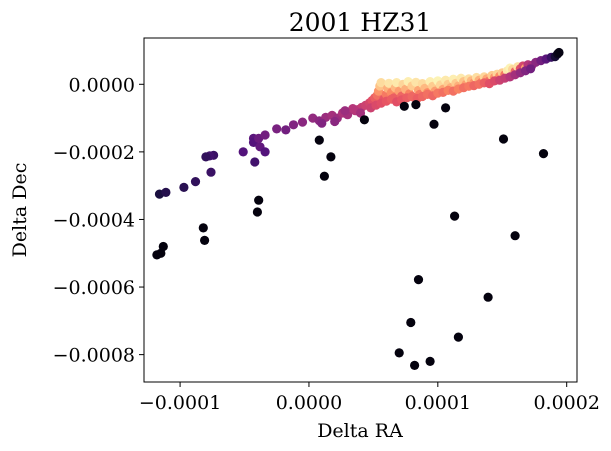 The image size is (611, 451). Describe the element at coordinates (360, 431) in the screenshot. I see `x-axis-label: Delta RA` at that location.